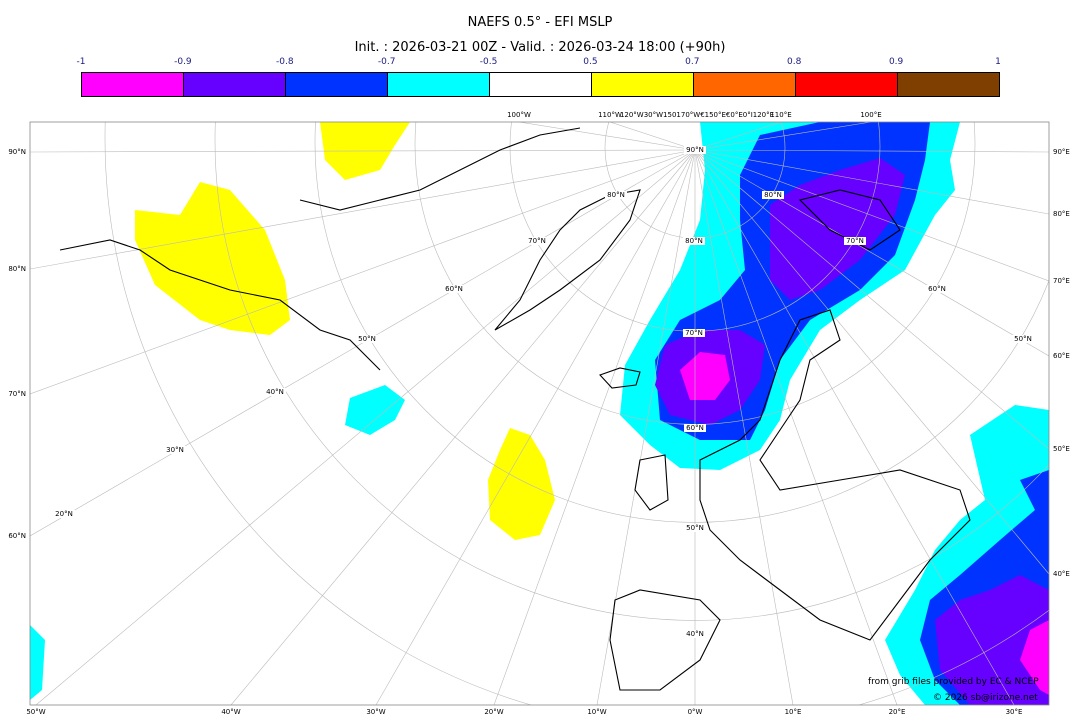 The image size is (1080, 718). Describe the element at coordinates (17, 536) in the screenshot. I see `left-axis-label: 60°N` at that location.